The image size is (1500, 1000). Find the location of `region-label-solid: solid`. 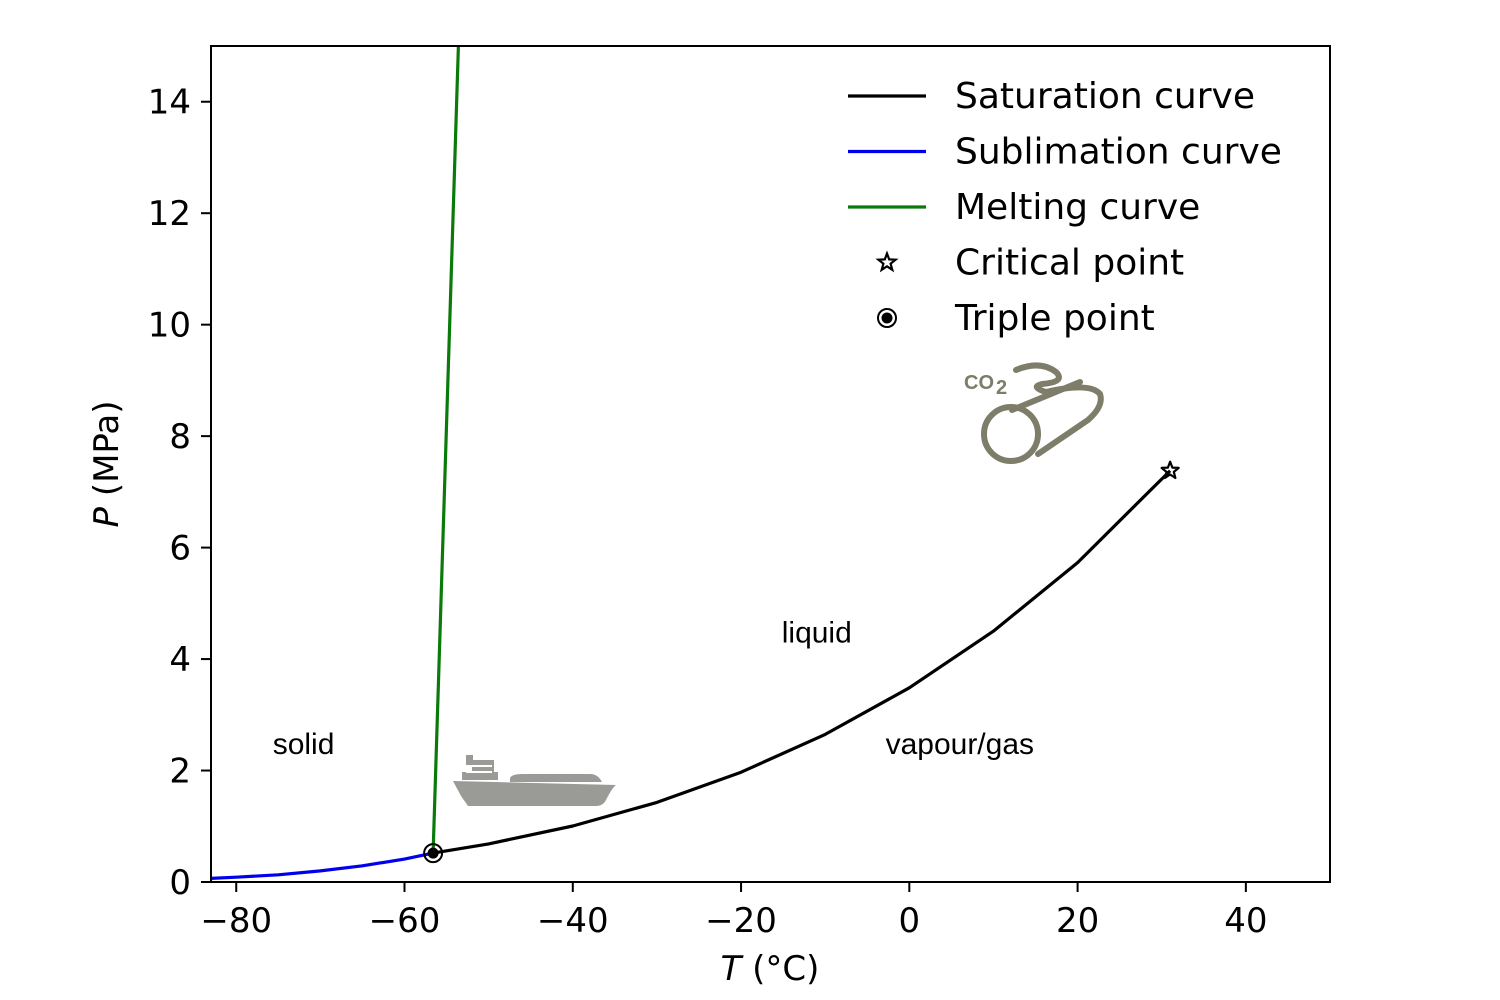

region-label-solid: solid is located at coordinates (304, 744).